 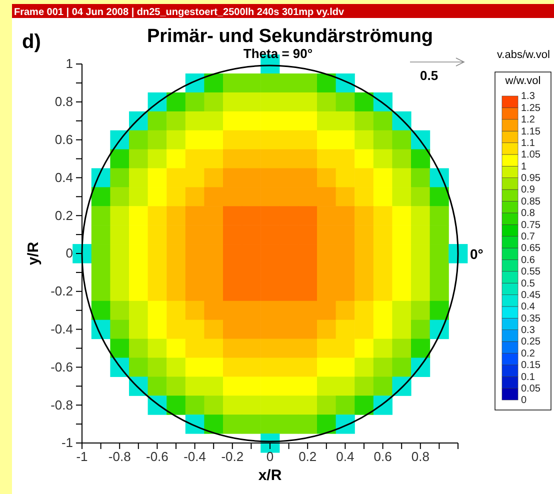 I want to click on color-bar-label: 0.7, so click(x=528, y=237).